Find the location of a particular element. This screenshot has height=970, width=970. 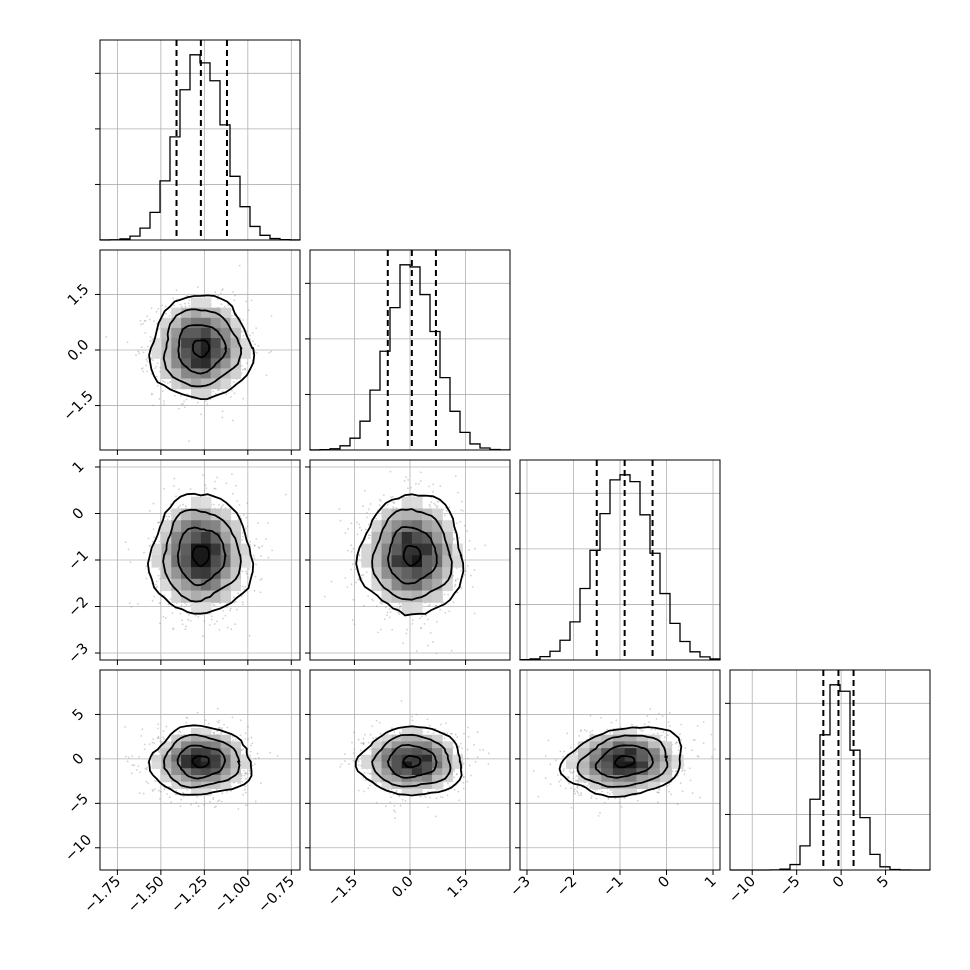

hist-0-frame is located at coordinates (200, 140).